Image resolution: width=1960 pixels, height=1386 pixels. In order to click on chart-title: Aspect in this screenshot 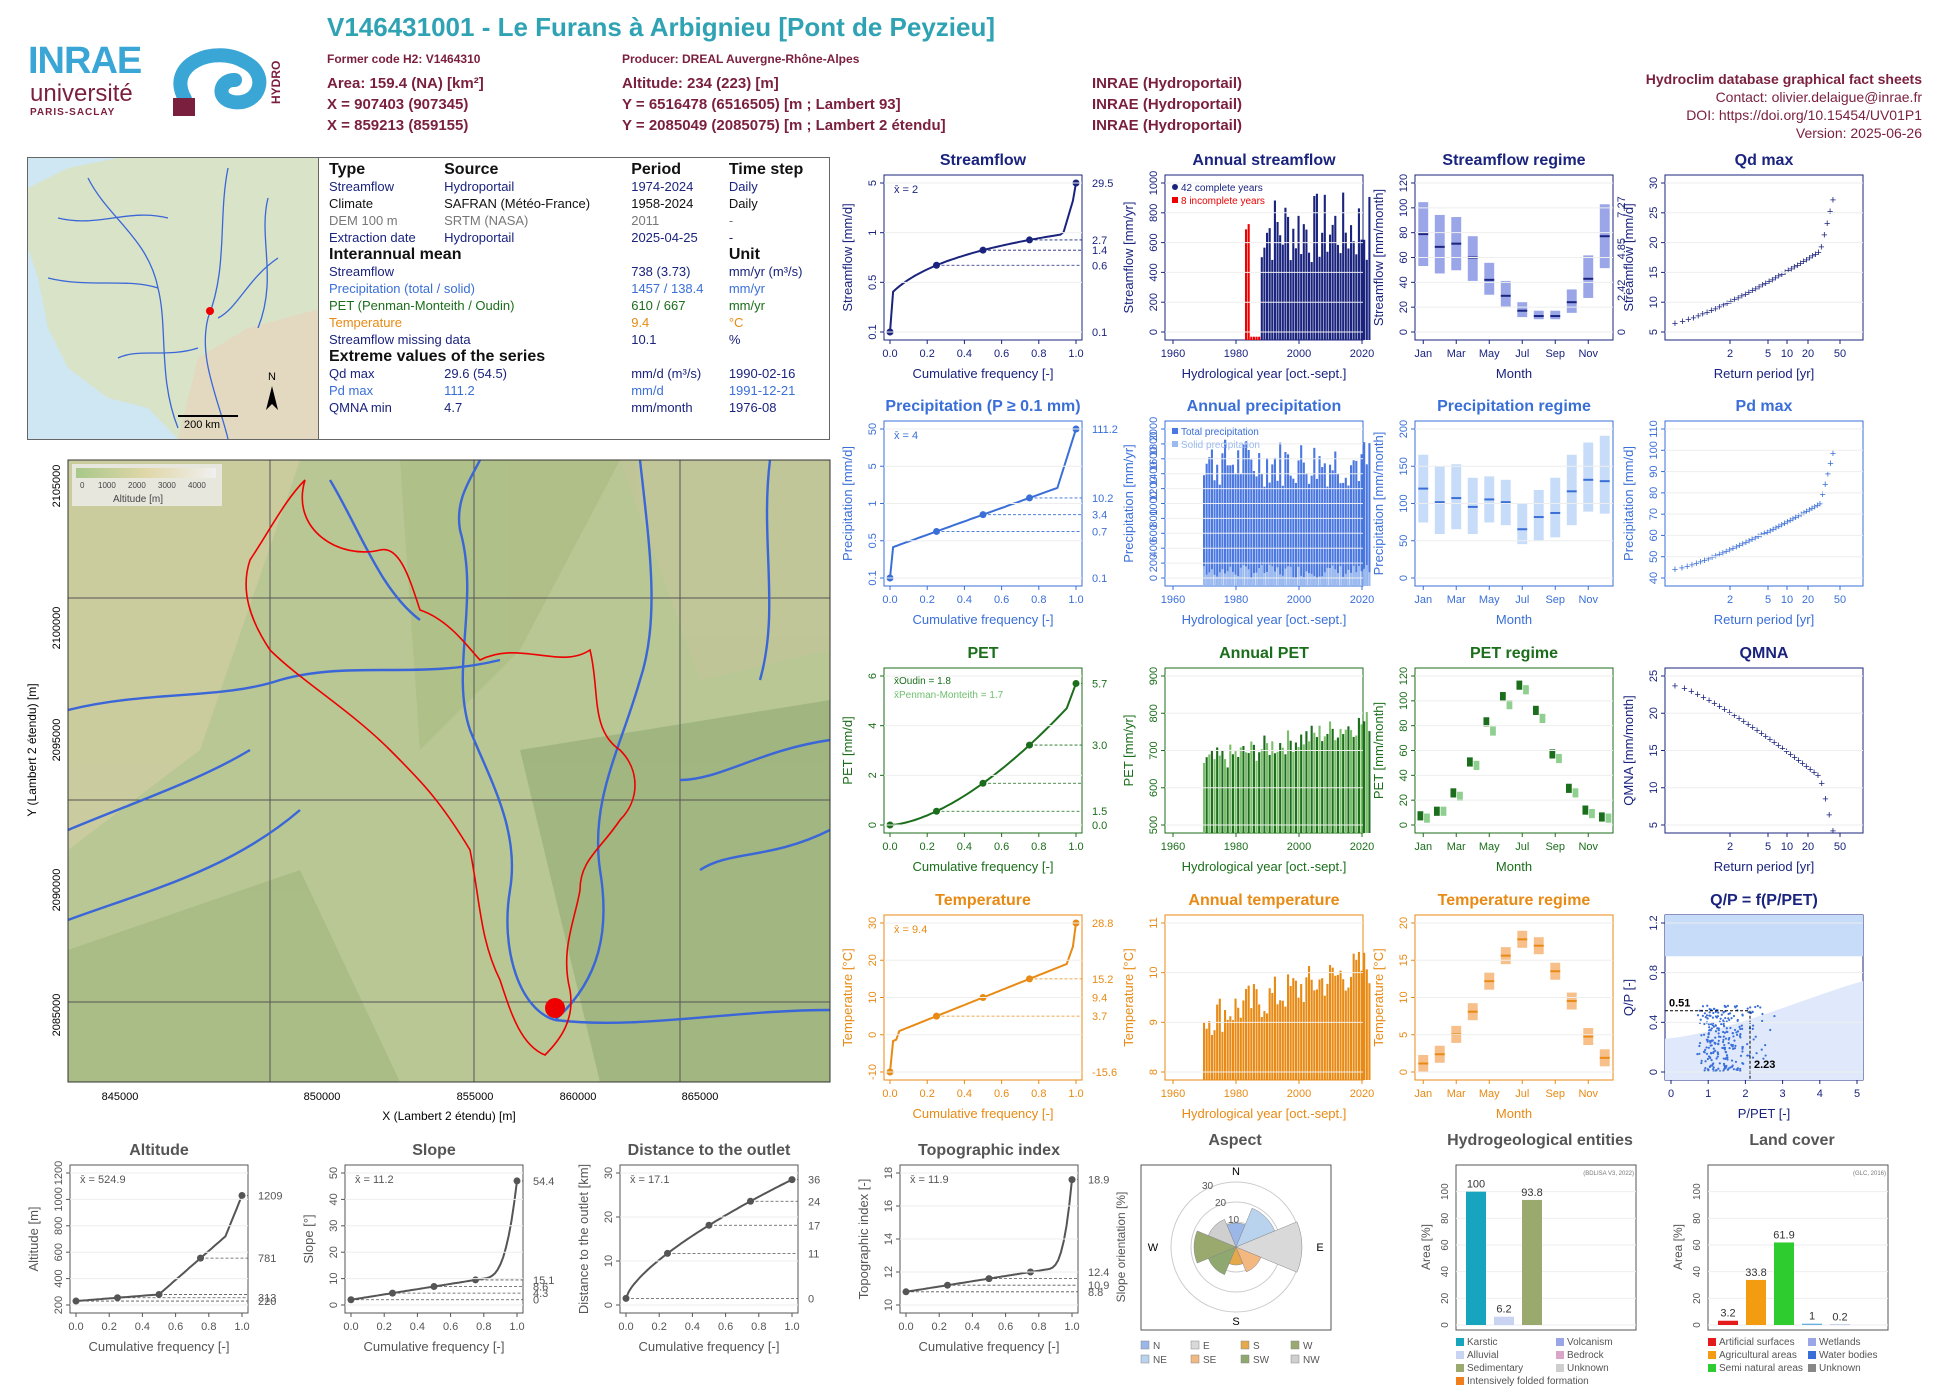, I will do `click(1235, 1140)`.